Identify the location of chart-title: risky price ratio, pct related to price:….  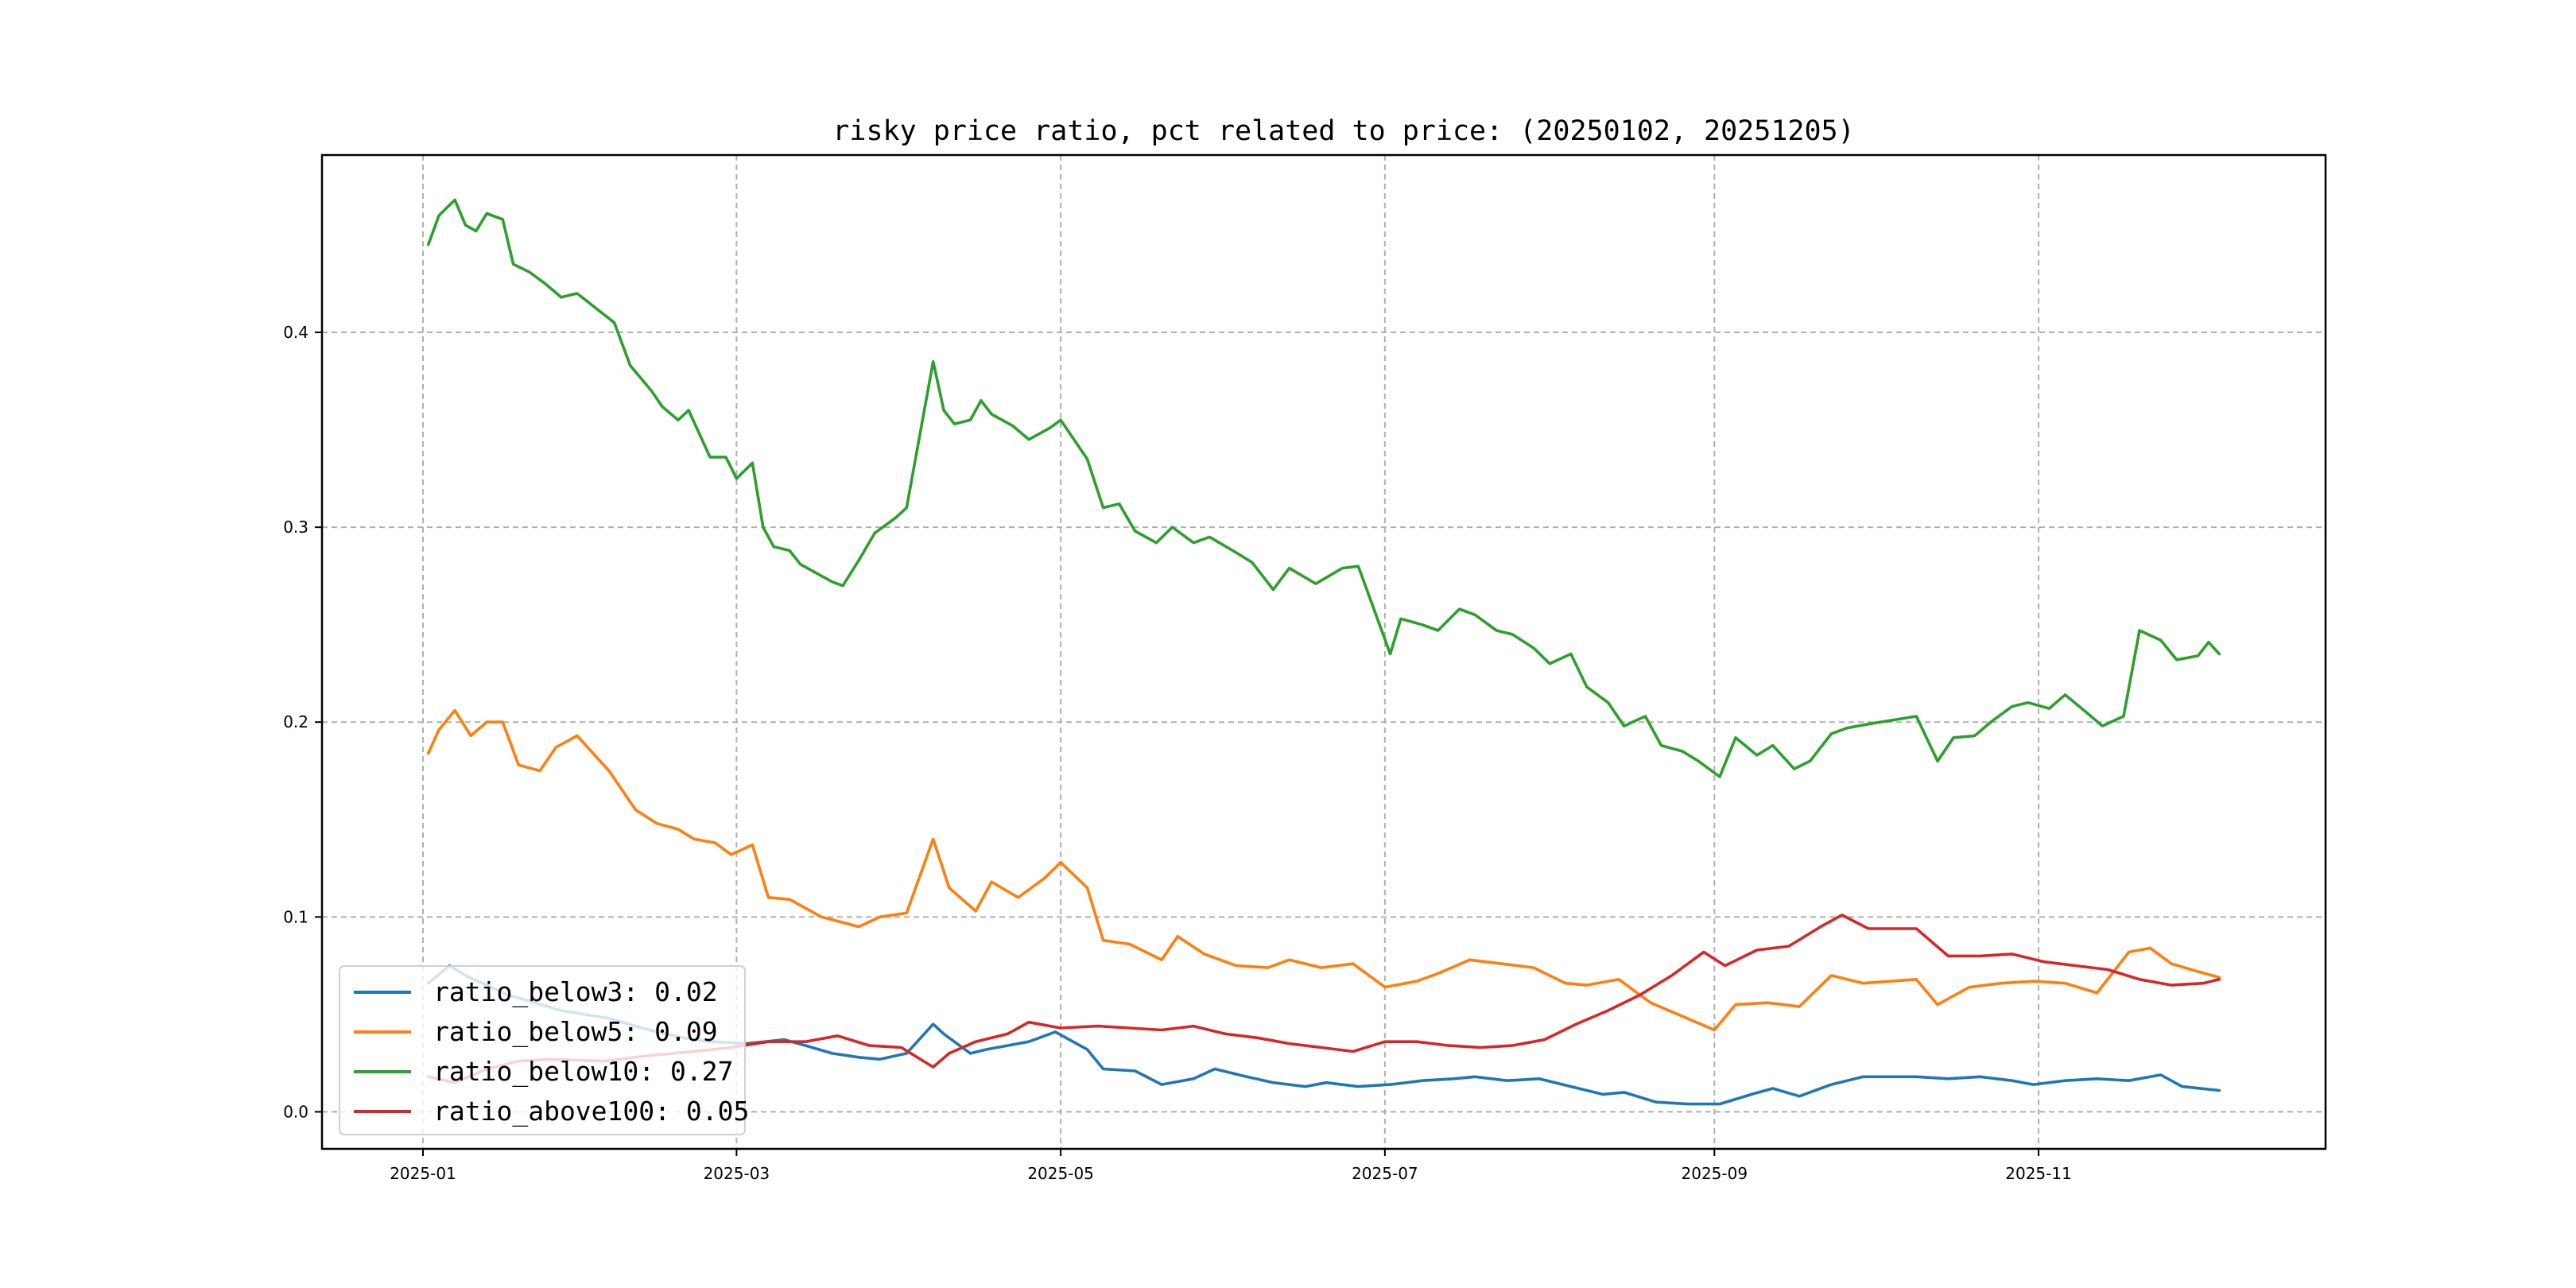
(1343, 131).